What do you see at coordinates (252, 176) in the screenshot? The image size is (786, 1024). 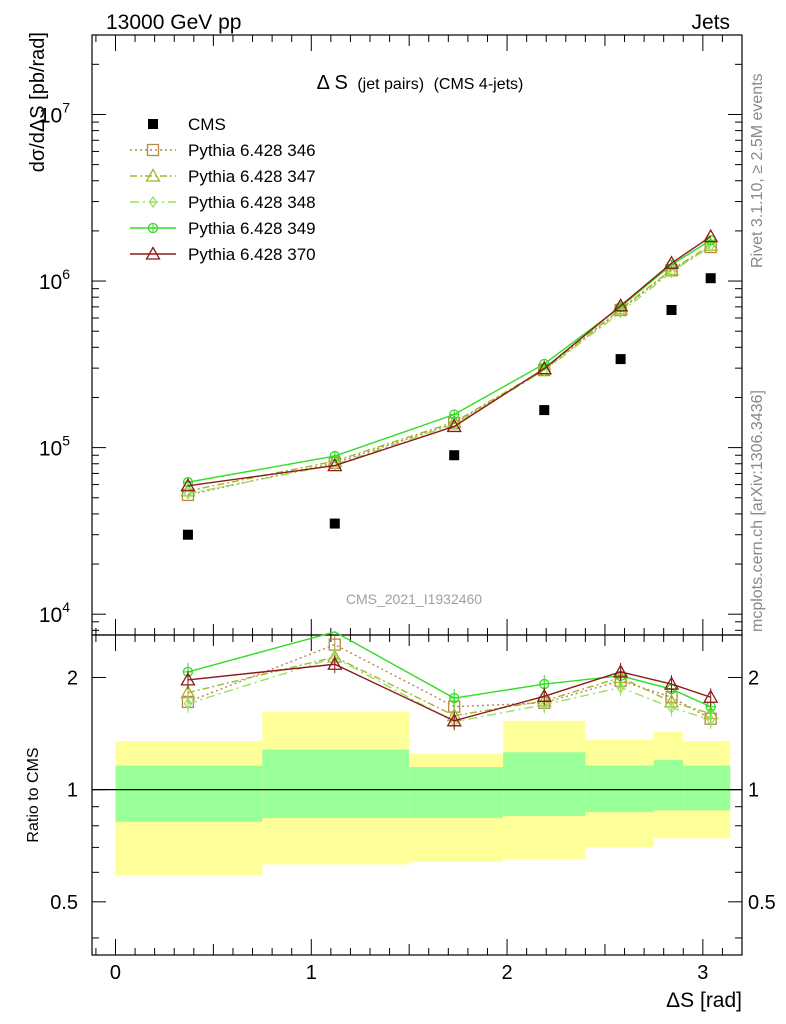 I see `legend-label-1: Pythia 6.428 347` at bounding box center [252, 176].